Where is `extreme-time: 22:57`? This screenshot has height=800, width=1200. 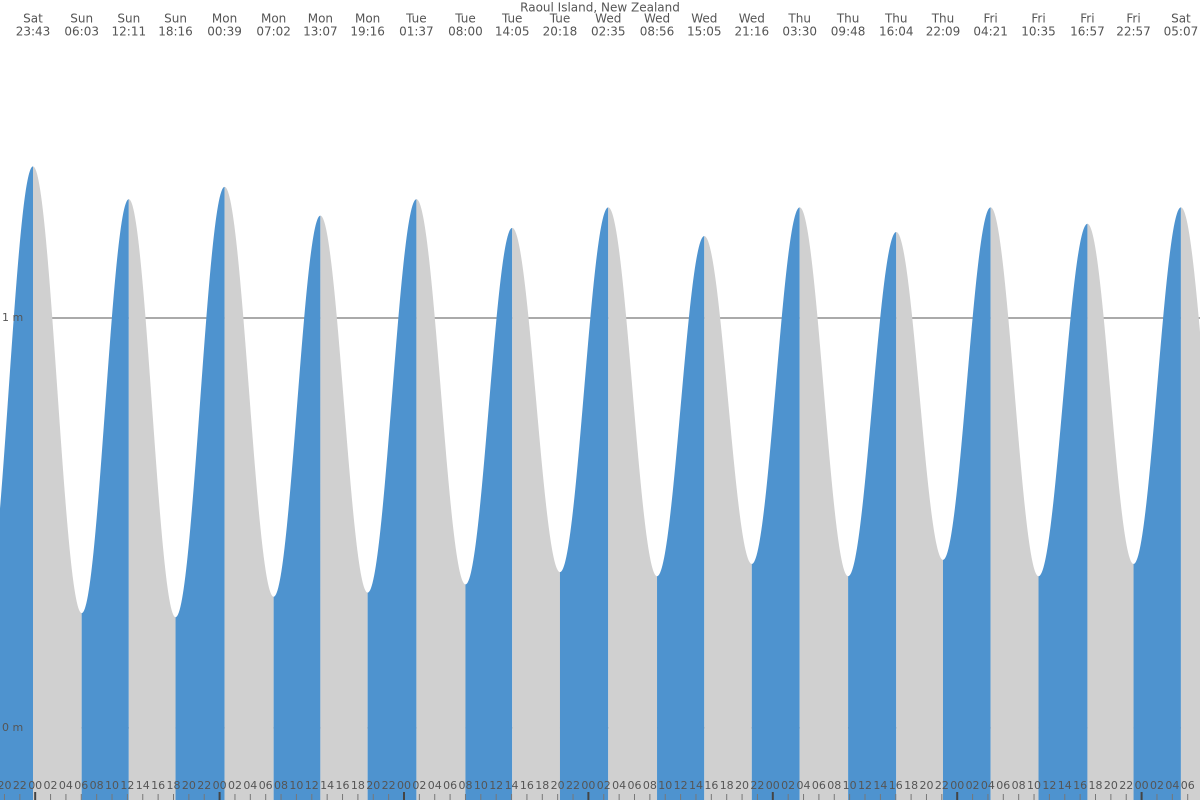 extreme-time: 22:57 is located at coordinates (1133, 32).